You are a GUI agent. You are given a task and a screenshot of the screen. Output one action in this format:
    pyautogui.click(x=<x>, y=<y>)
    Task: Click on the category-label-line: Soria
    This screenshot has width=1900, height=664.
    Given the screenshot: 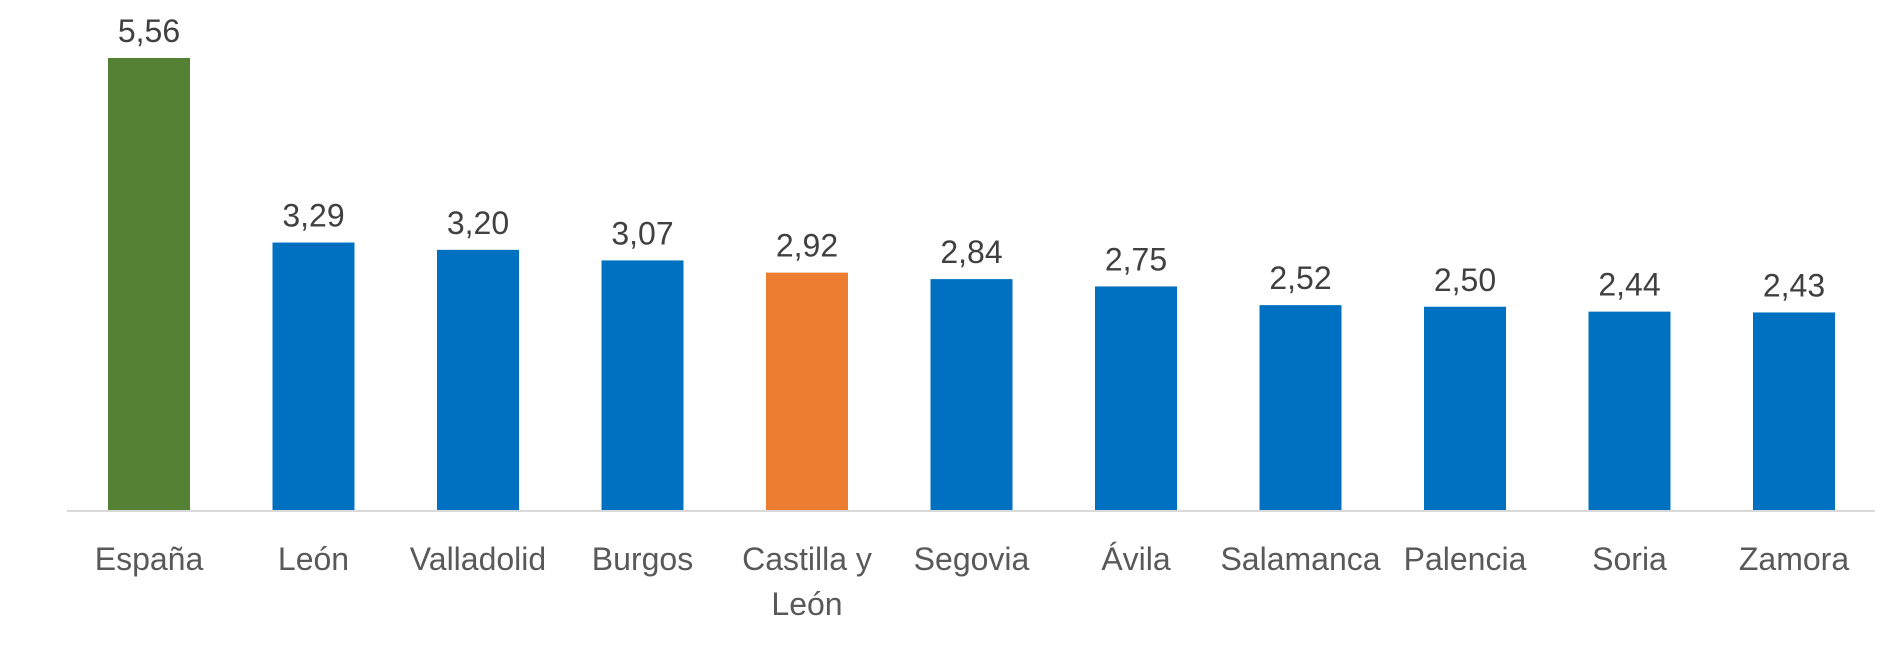 What is the action you would take?
    pyautogui.click(x=1629, y=559)
    